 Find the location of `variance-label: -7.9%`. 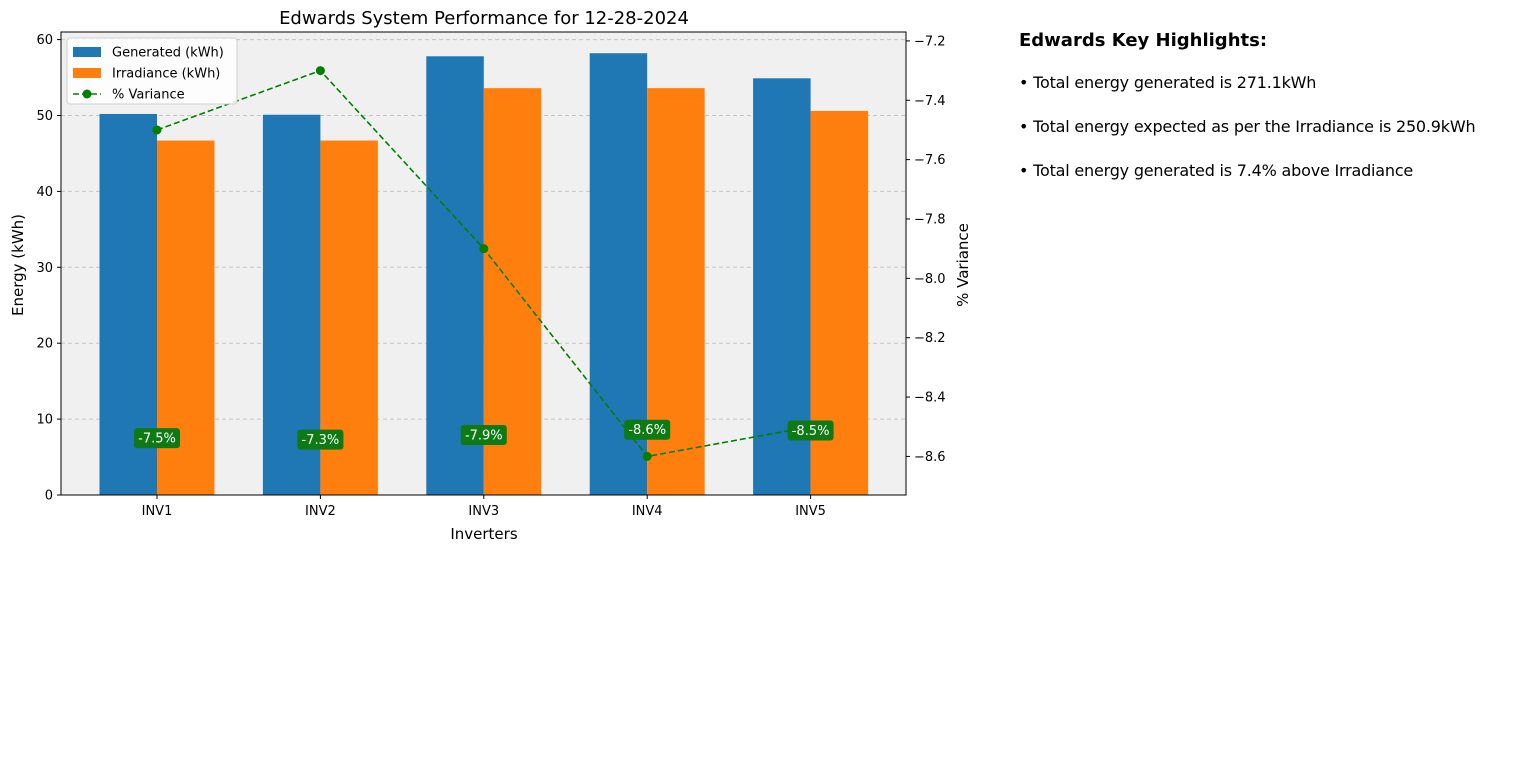

variance-label: -7.9% is located at coordinates (484, 436).